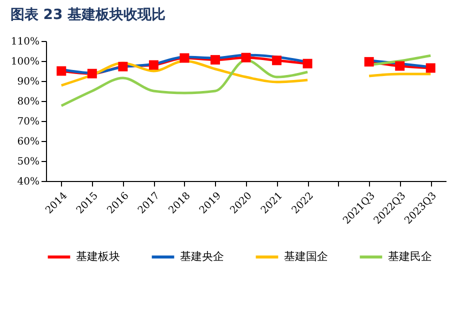  Describe the element at coordinates (28, 102) in the screenshot. I see `y-tick-label: 80%` at that location.